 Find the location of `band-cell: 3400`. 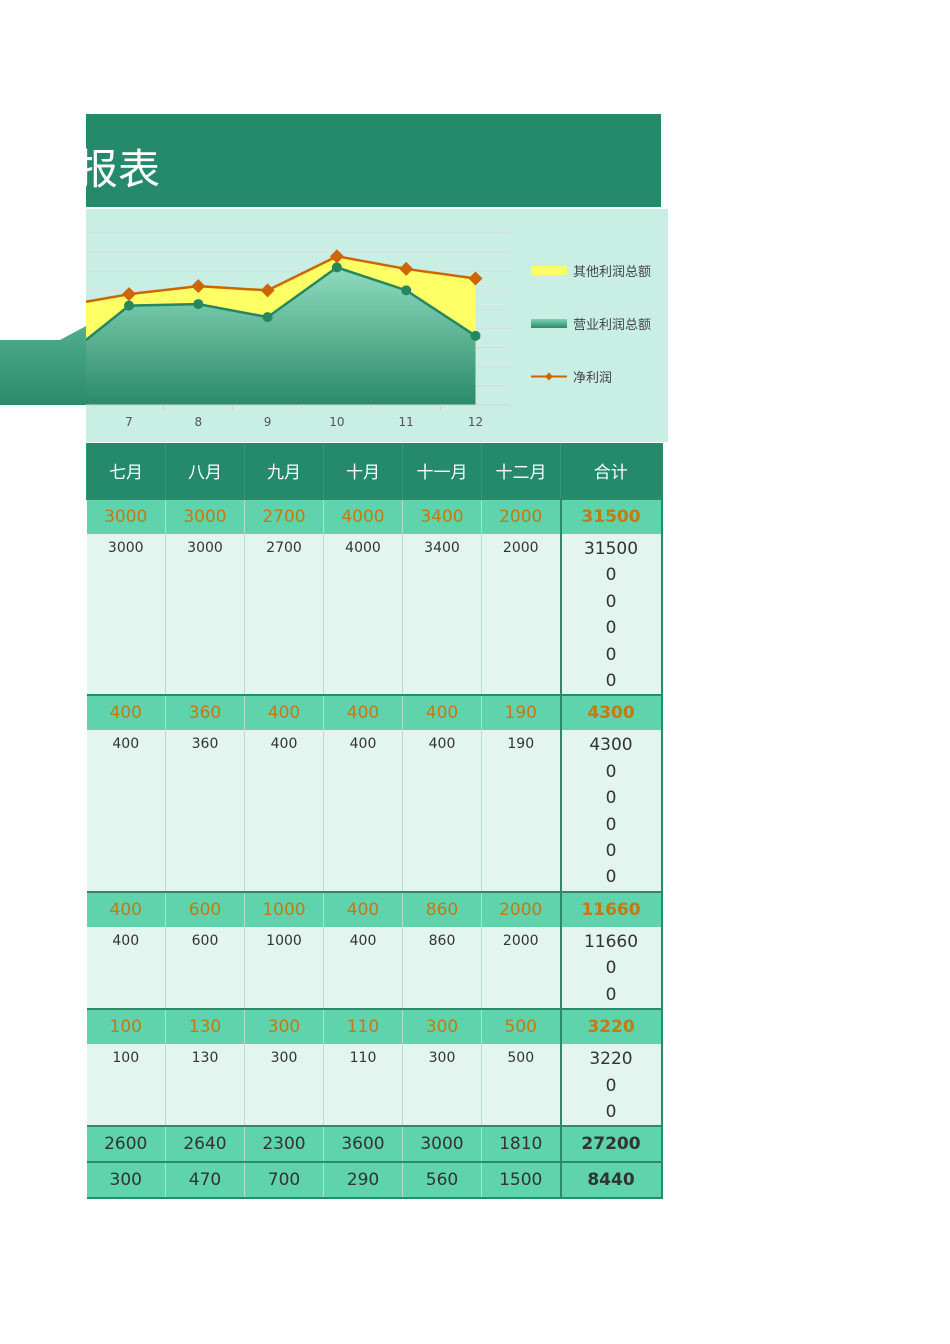

band-cell: 3400 is located at coordinates (442, 516).